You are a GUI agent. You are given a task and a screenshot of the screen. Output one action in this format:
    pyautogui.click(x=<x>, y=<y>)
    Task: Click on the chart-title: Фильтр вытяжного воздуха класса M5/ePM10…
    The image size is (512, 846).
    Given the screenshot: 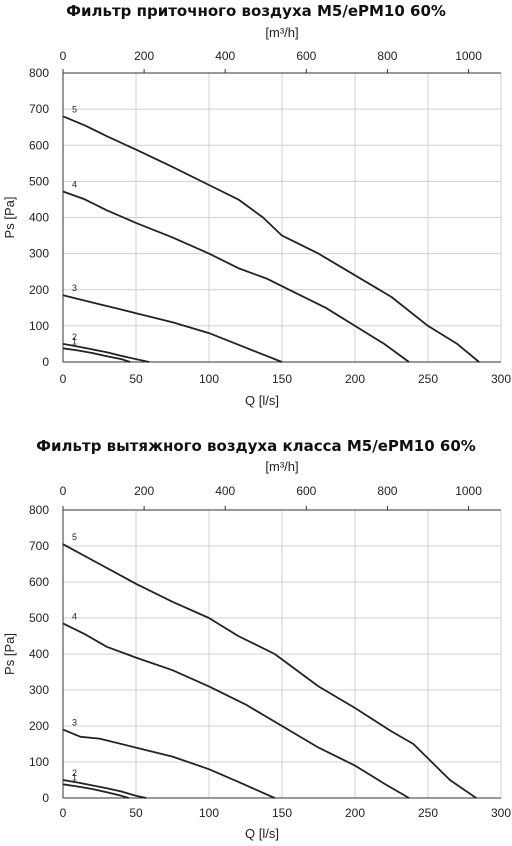 What is the action you would take?
    pyautogui.click(x=256, y=446)
    